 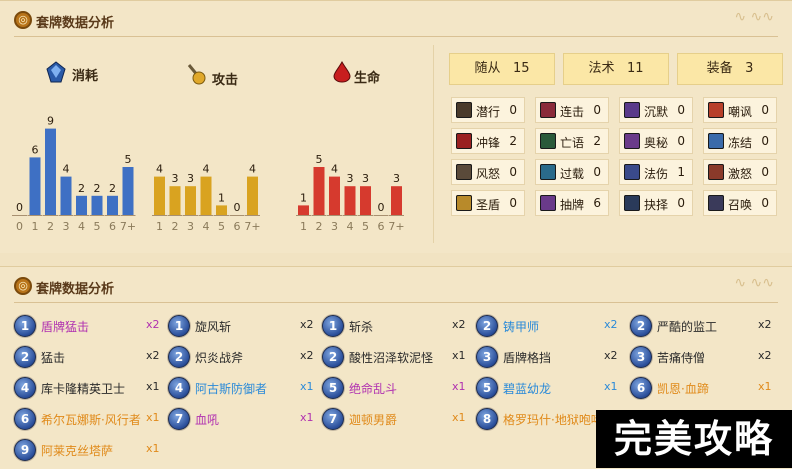 I want to click on card-type-minion: 随从 15, so click(x=502, y=69).